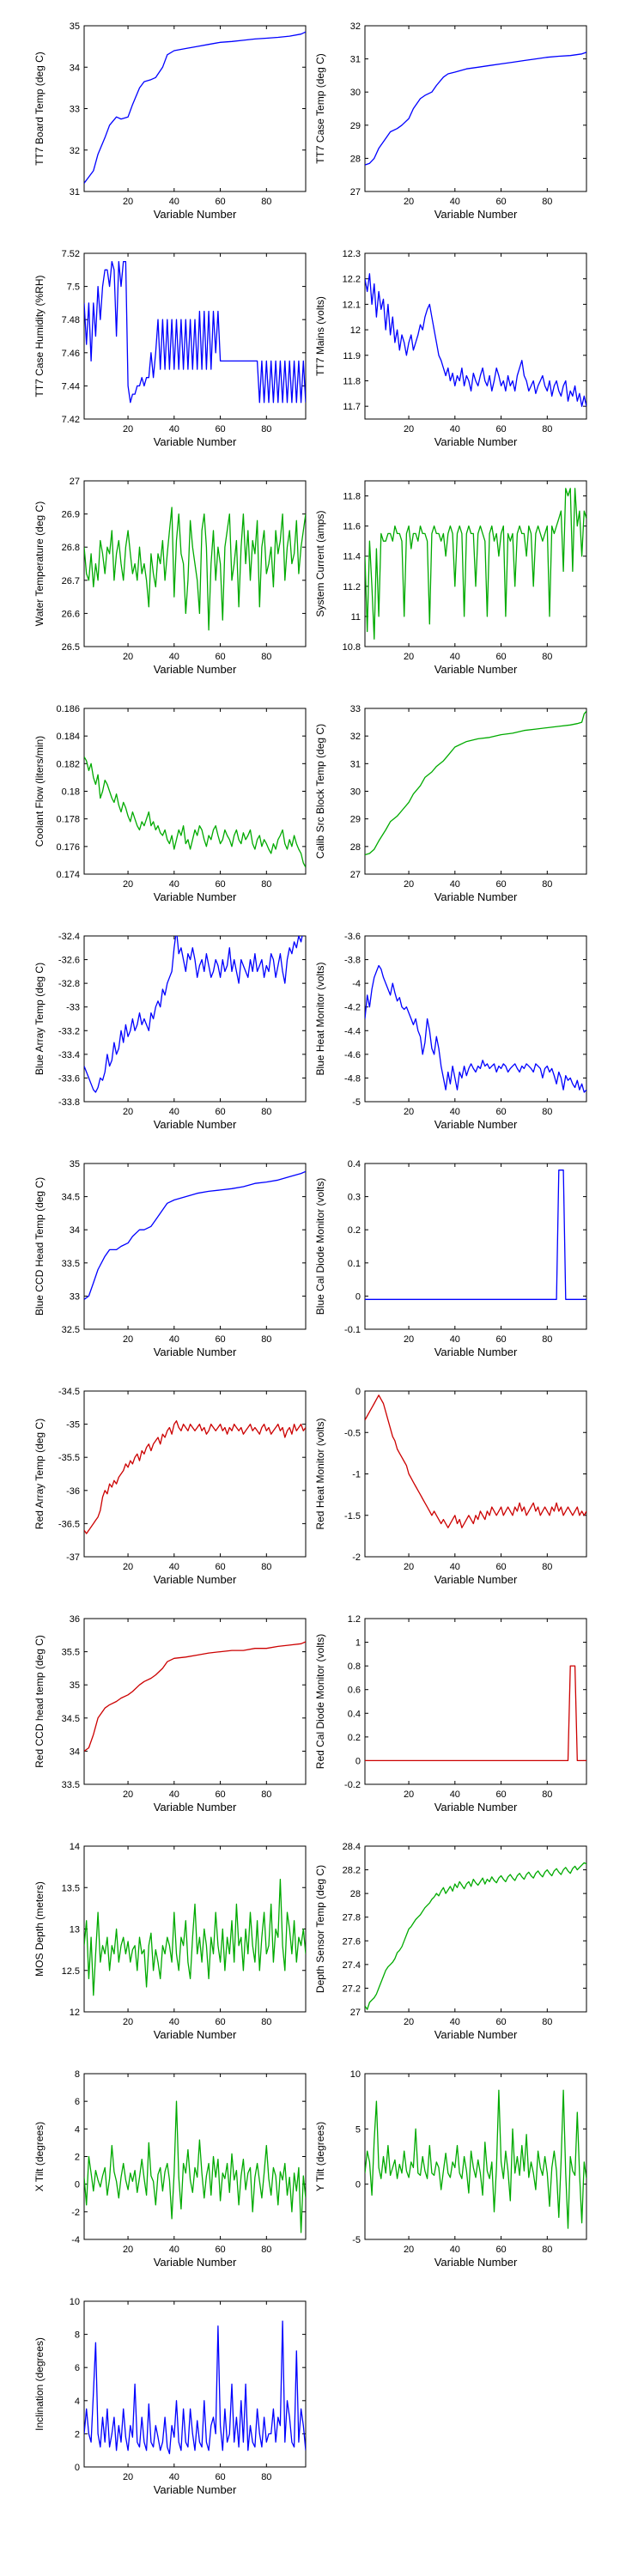 This screenshot has height=2576, width=644. Describe the element at coordinates (320, 1929) in the screenshot. I see `y-axis-label: Depth Sensor Temp (deg C)` at that location.